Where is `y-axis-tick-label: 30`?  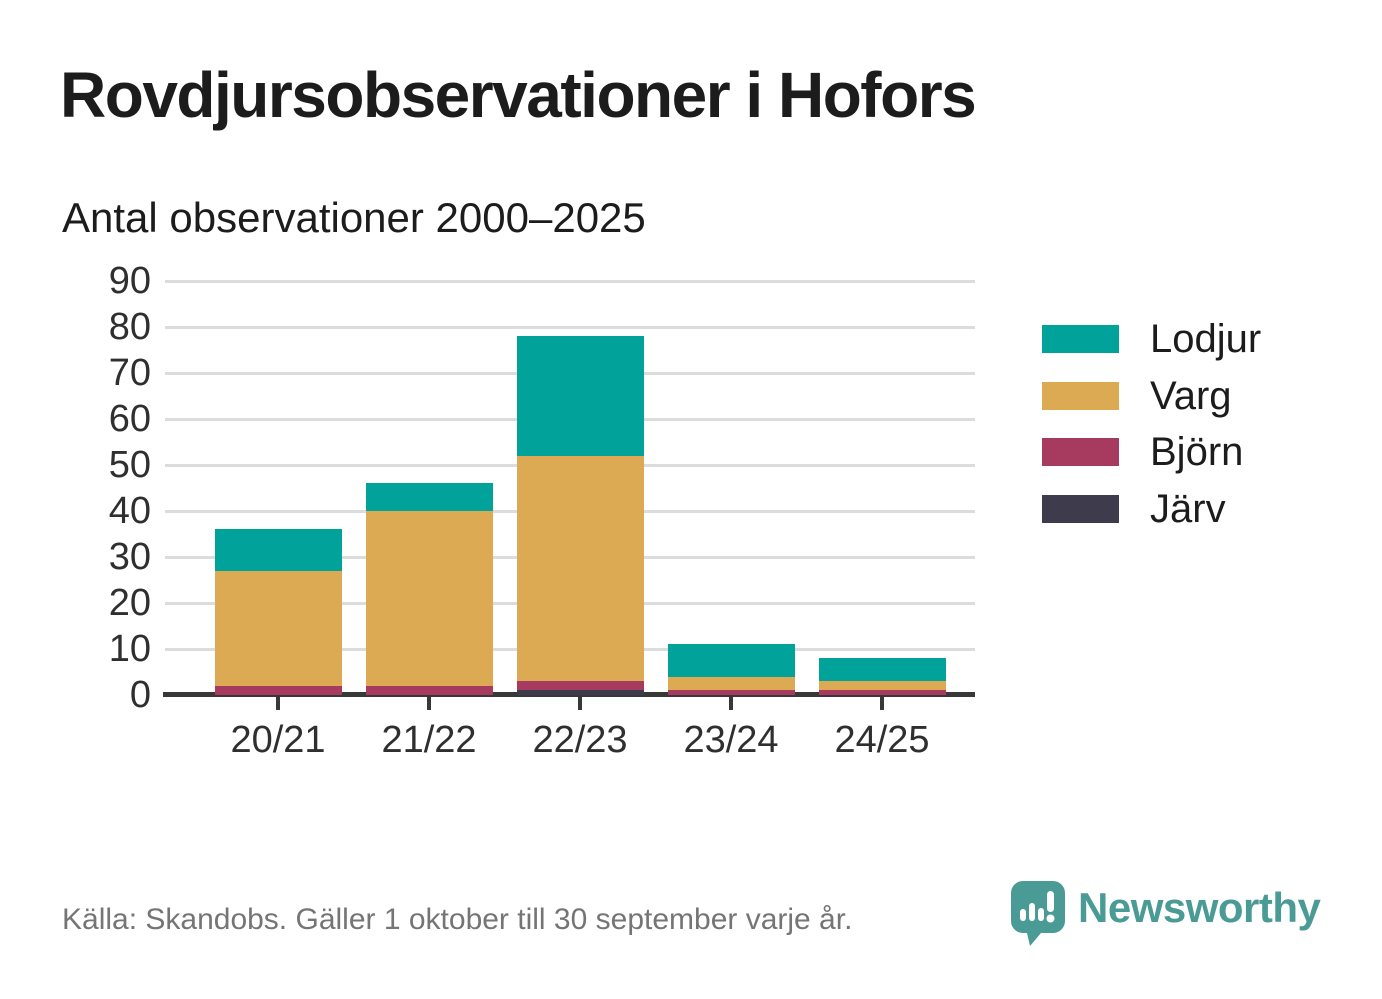
y-axis-tick-label: 30 is located at coordinates (129, 557).